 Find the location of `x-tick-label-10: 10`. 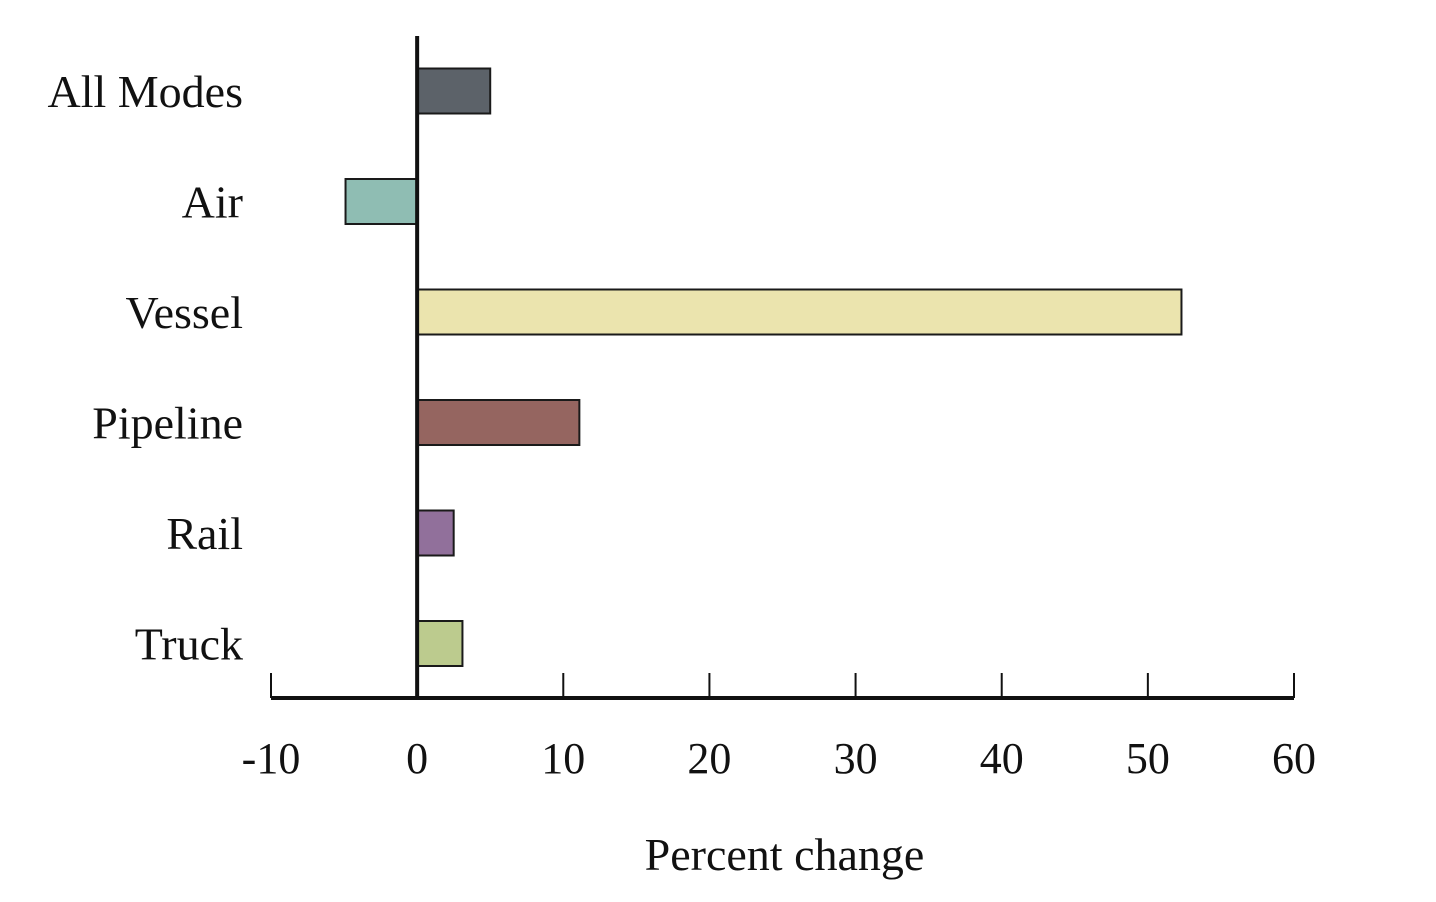

x-tick-label-10: 10 is located at coordinates (563, 758).